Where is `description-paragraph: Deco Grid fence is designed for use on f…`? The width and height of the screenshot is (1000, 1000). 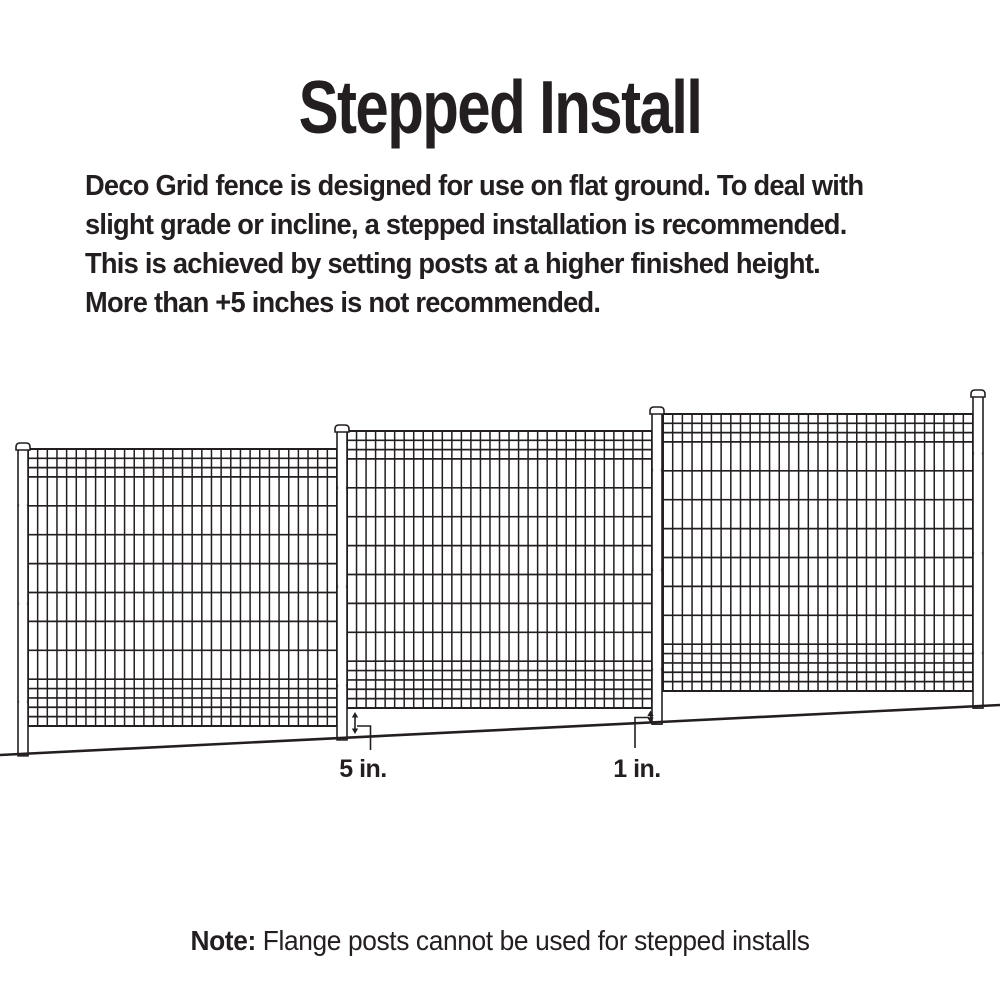 description-paragraph: Deco Grid fence is designed for use on f… is located at coordinates (474, 245).